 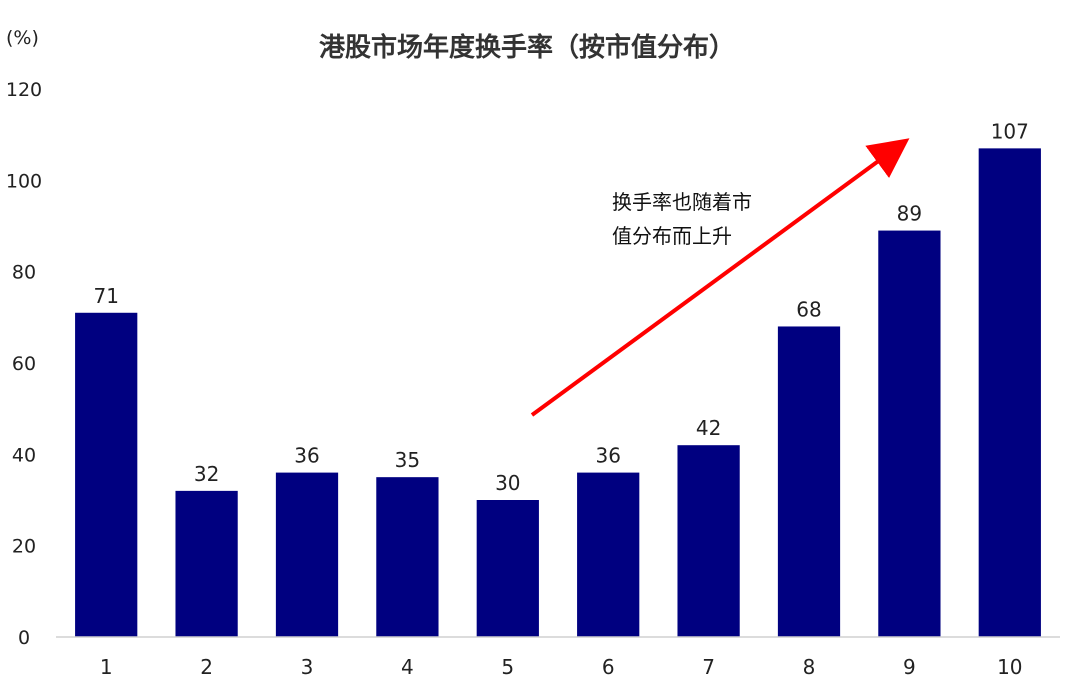 What do you see at coordinates (24, 273) in the screenshot?
I see `y-tick-label: 80` at bounding box center [24, 273].